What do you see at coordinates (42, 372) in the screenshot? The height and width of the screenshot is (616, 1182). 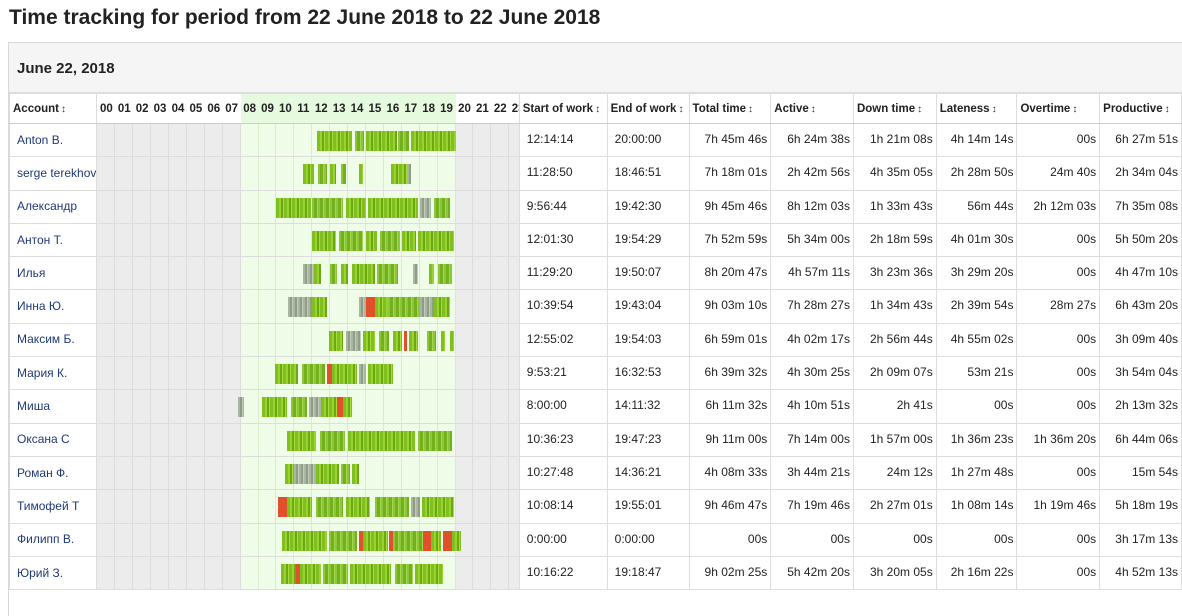 I see `account-link: Мария К.` at bounding box center [42, 372].